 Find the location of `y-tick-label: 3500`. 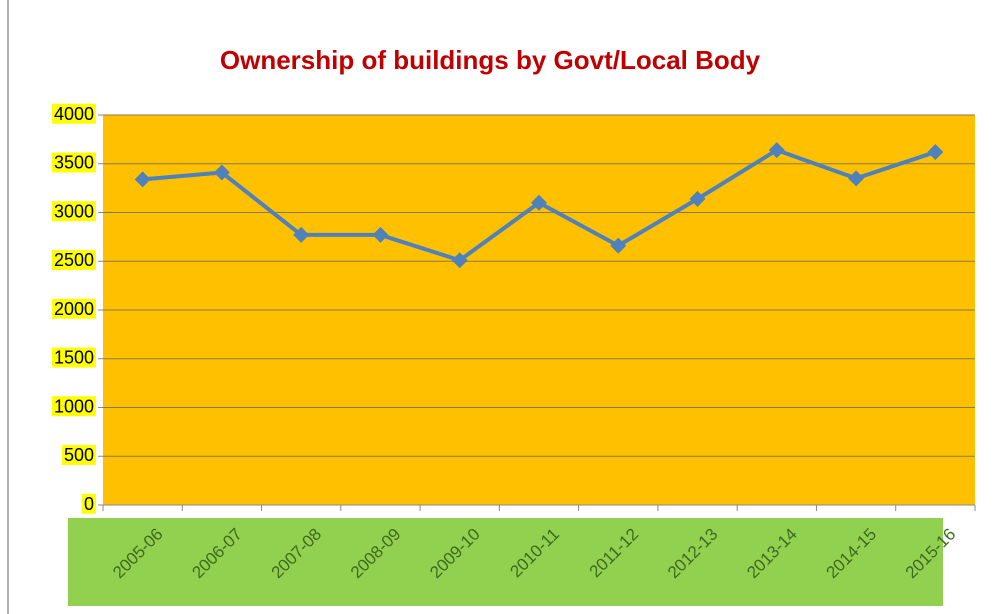

y-tick-label: 3500 is located at coordinates (74, 163).